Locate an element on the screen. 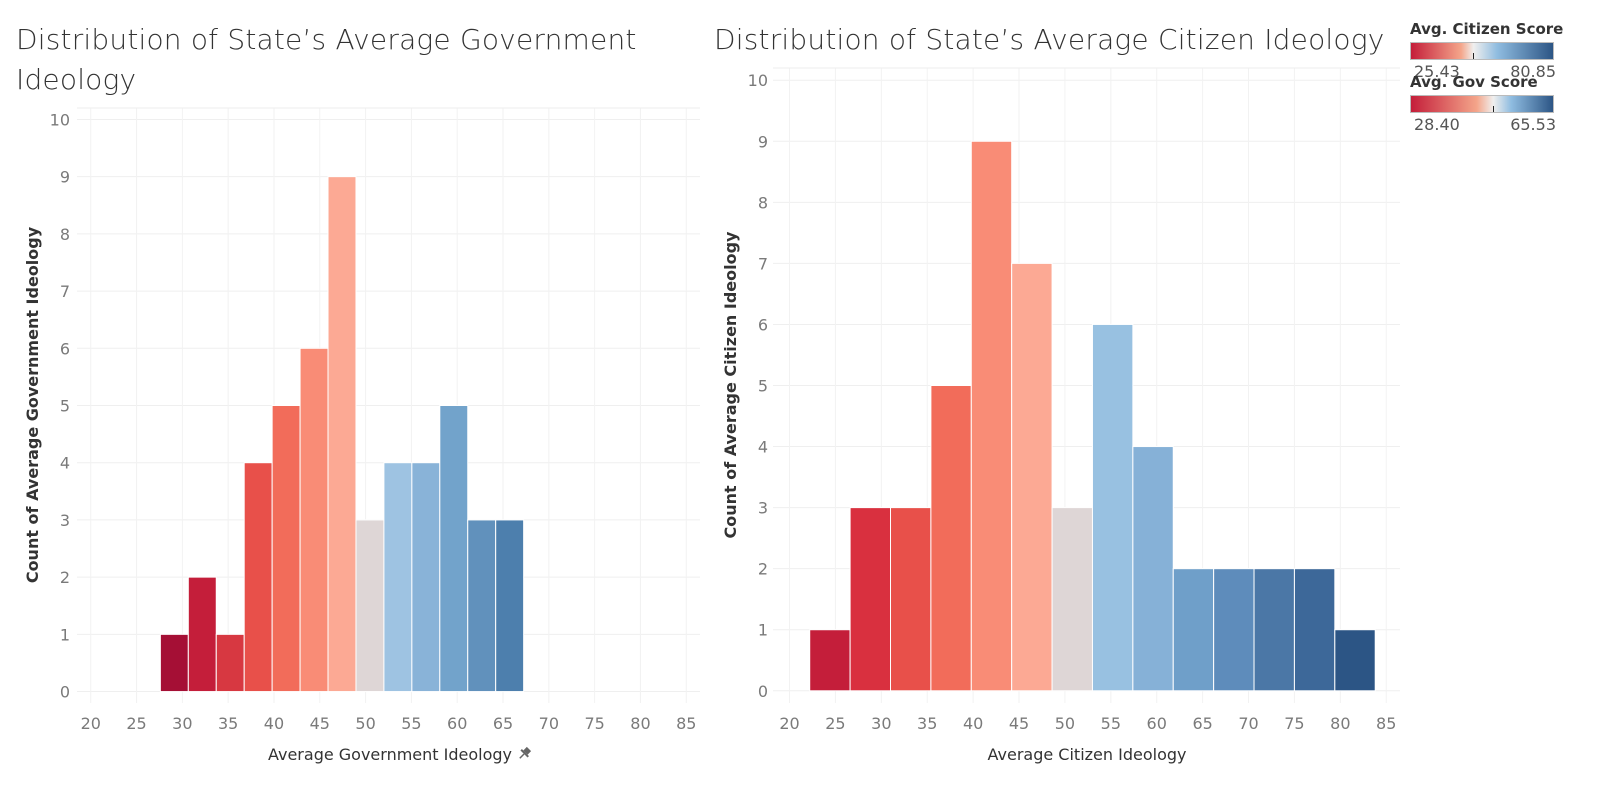 The image size is (1600, 800). gov-x-tick-label: 70 is located at coordinates (549, 723).